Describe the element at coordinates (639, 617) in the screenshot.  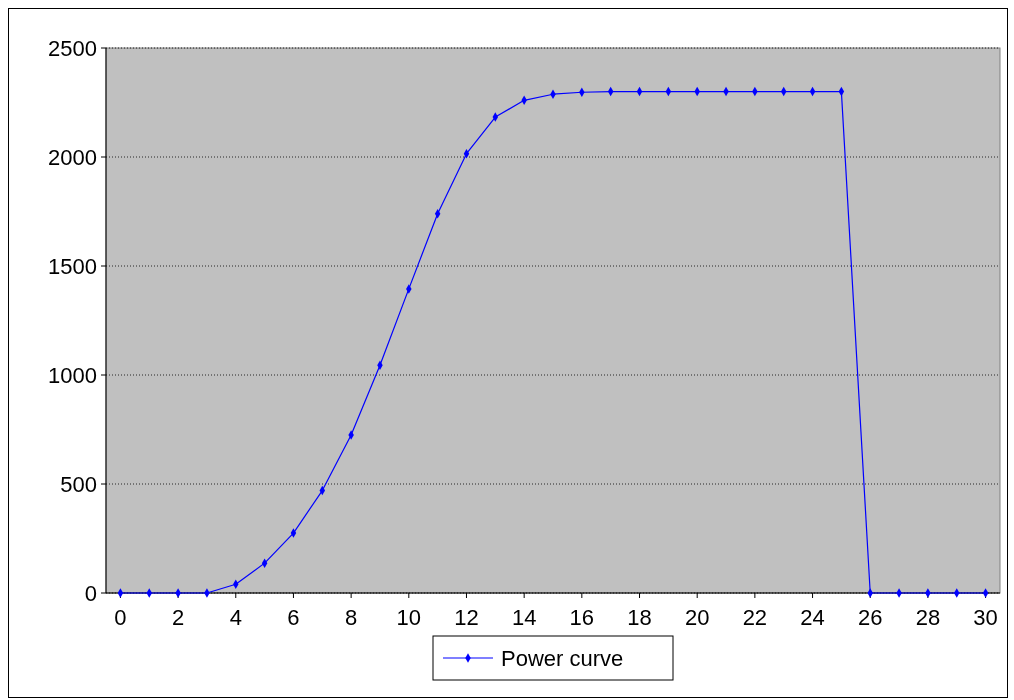
I see `x-tick-label: 18` at that location.